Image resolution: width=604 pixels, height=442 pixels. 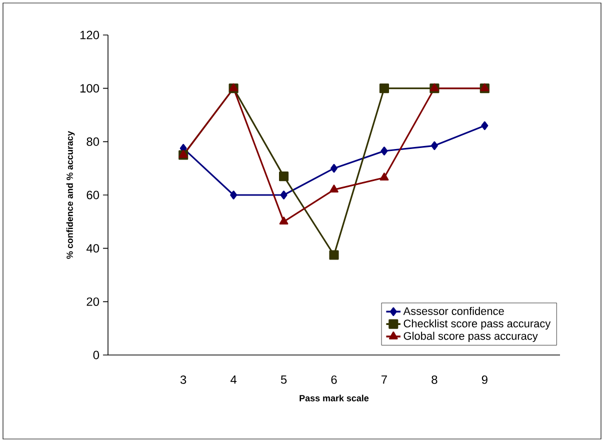 What do you see at coordinates (435, 379) in the screenshot?
I see `x-tick-label: 8` at bounding box center [435, 379].